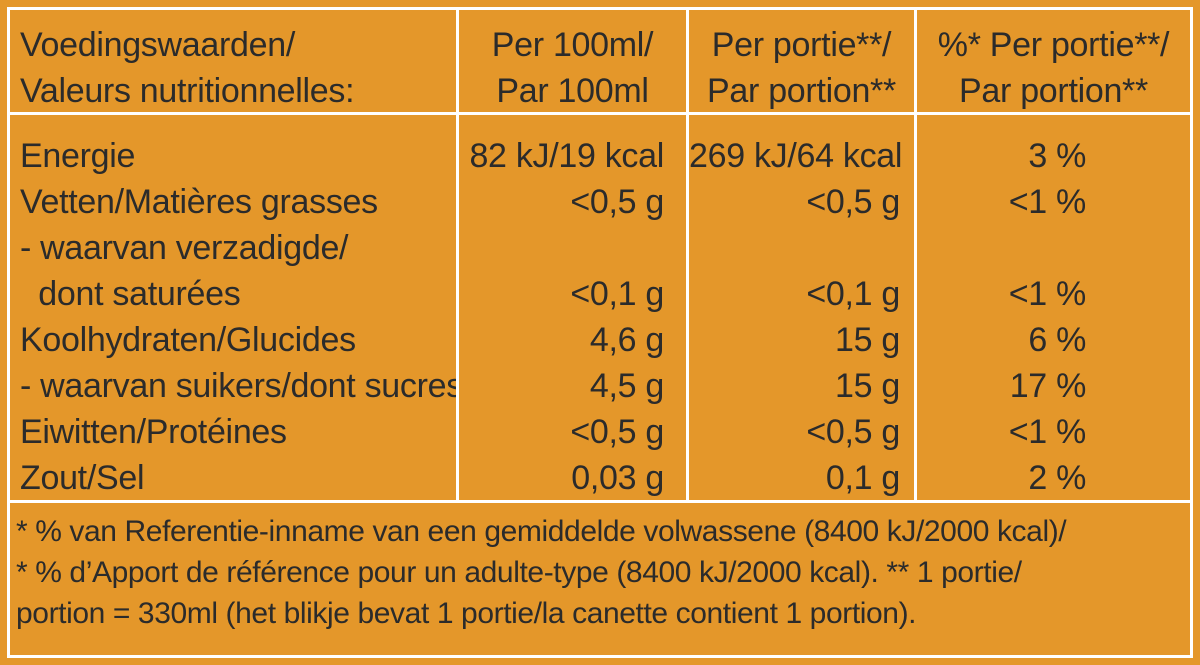  I want to click on header-nutrients-line1: Voedingswaarden/, so click(157, 45).